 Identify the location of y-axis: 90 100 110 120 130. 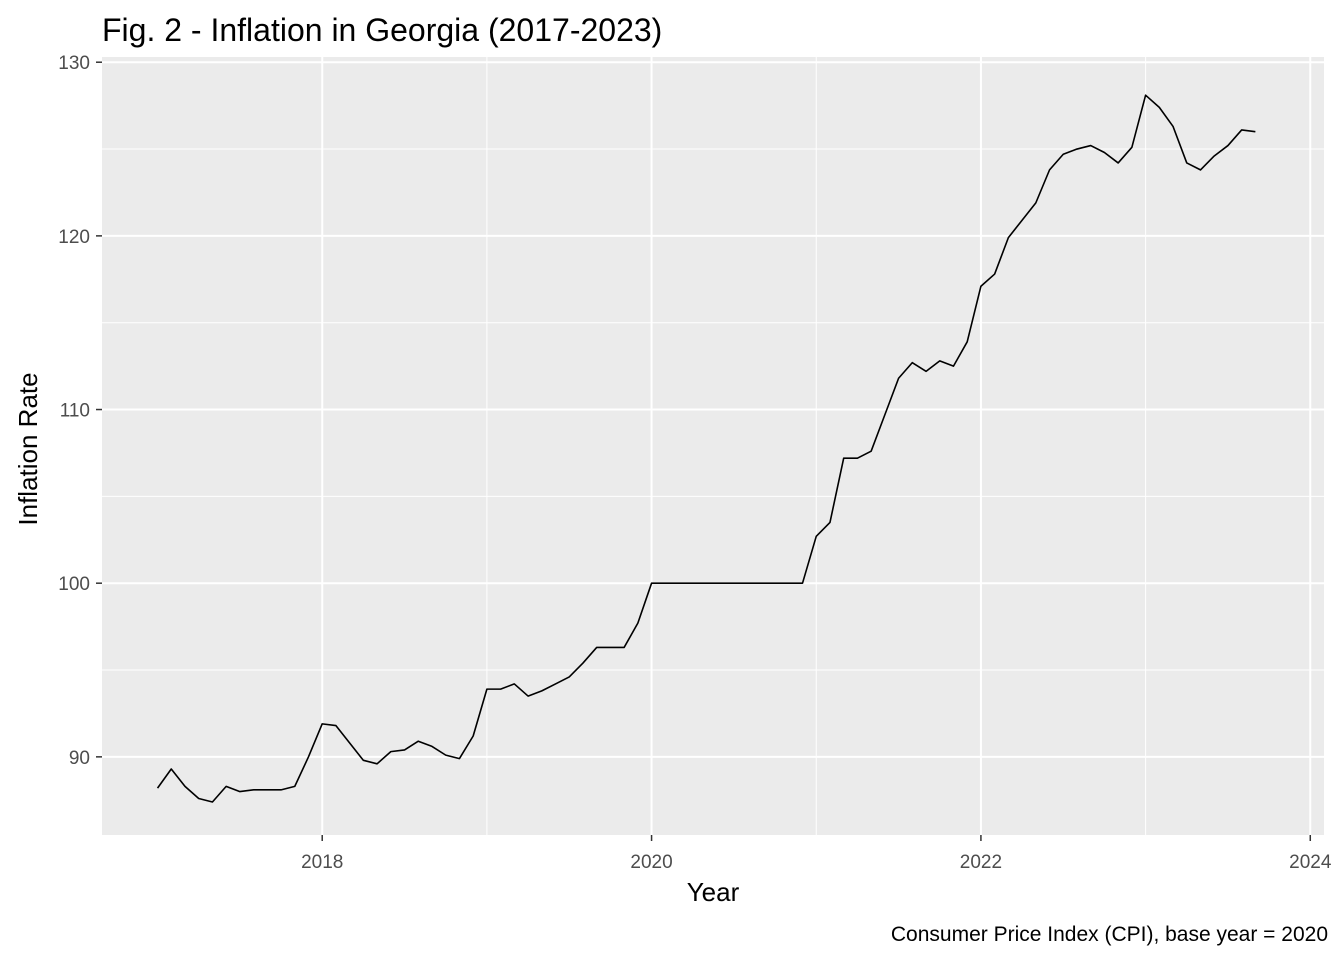
(80, 411).